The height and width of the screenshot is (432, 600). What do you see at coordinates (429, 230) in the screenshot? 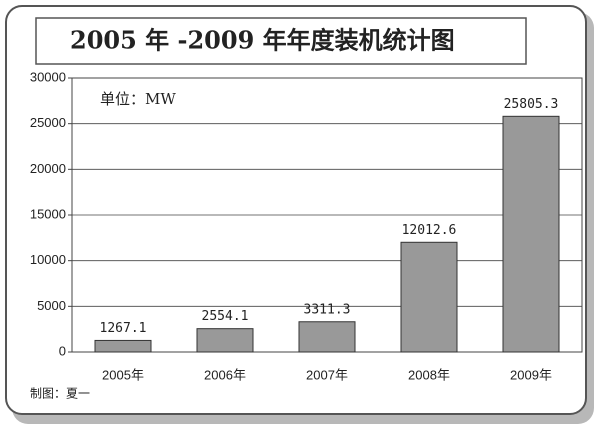
I see `value-label: 12012.6` at bounding box center [429, 230].